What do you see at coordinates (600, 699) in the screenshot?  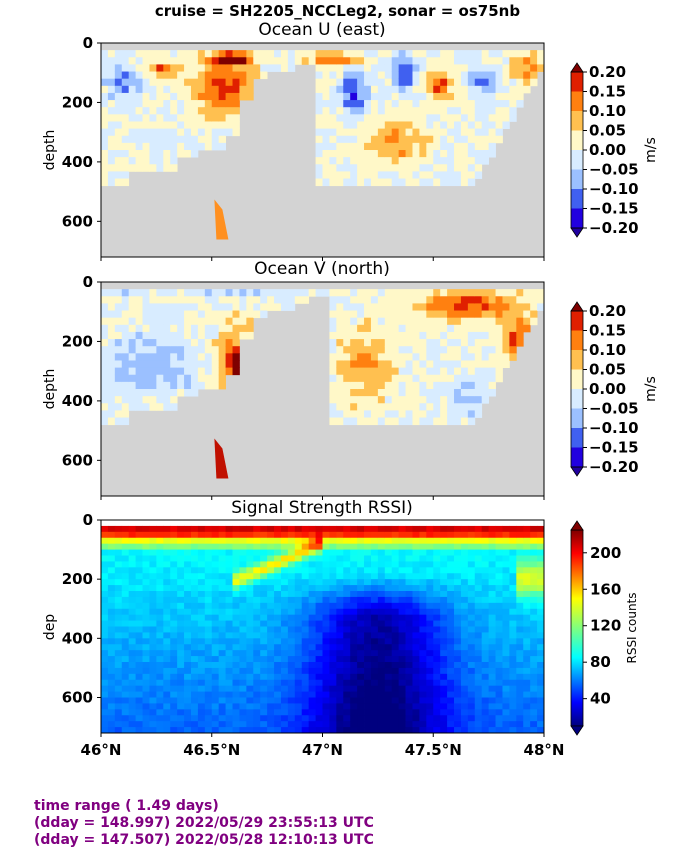 I see `colorbar-tick-label: 40` at bounding box center [600, 699].